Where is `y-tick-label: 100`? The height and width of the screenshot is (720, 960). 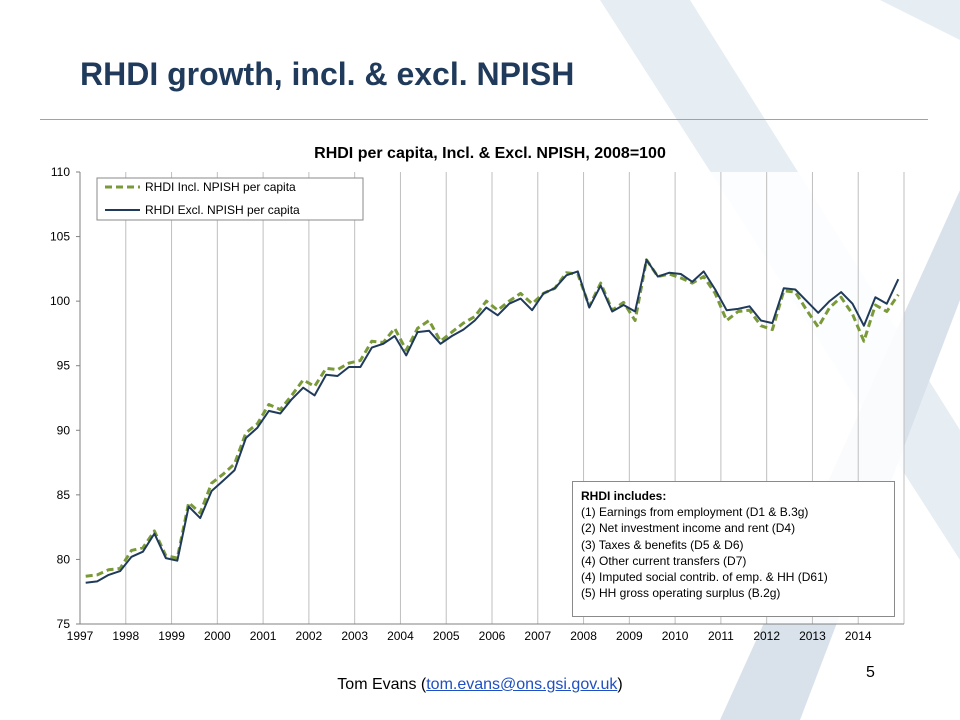
y-tick-label: 100 is located at coordinates (60, 301).